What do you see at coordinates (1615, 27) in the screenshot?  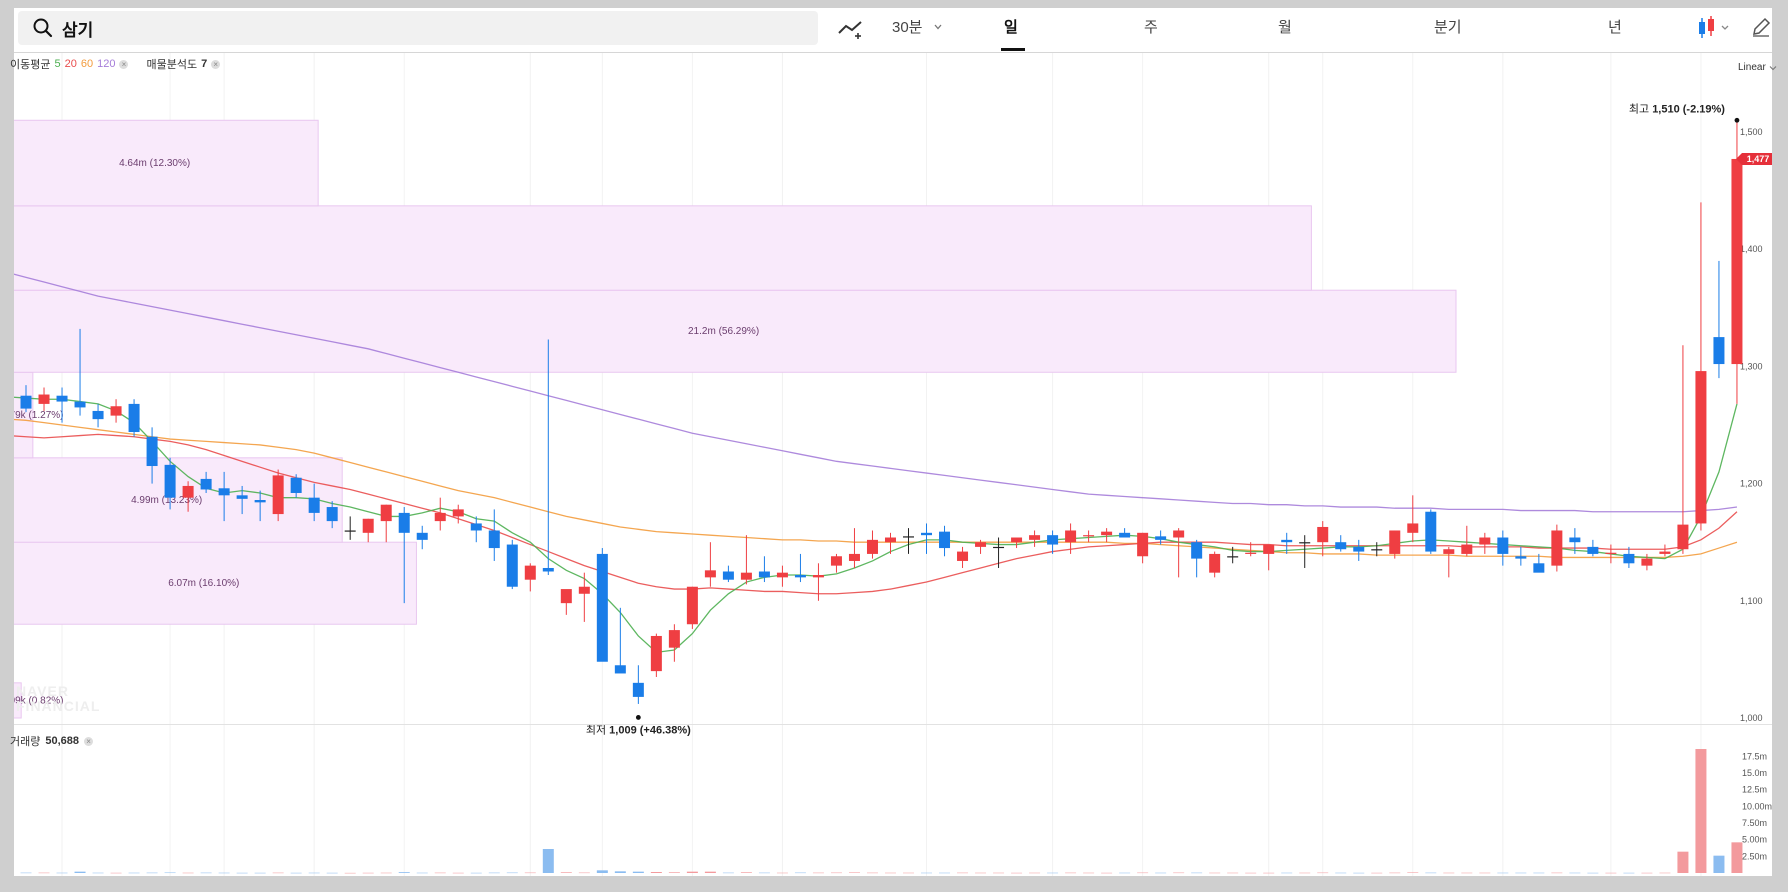 I see `tab-year: 년` at bounding box center [1615, 27].